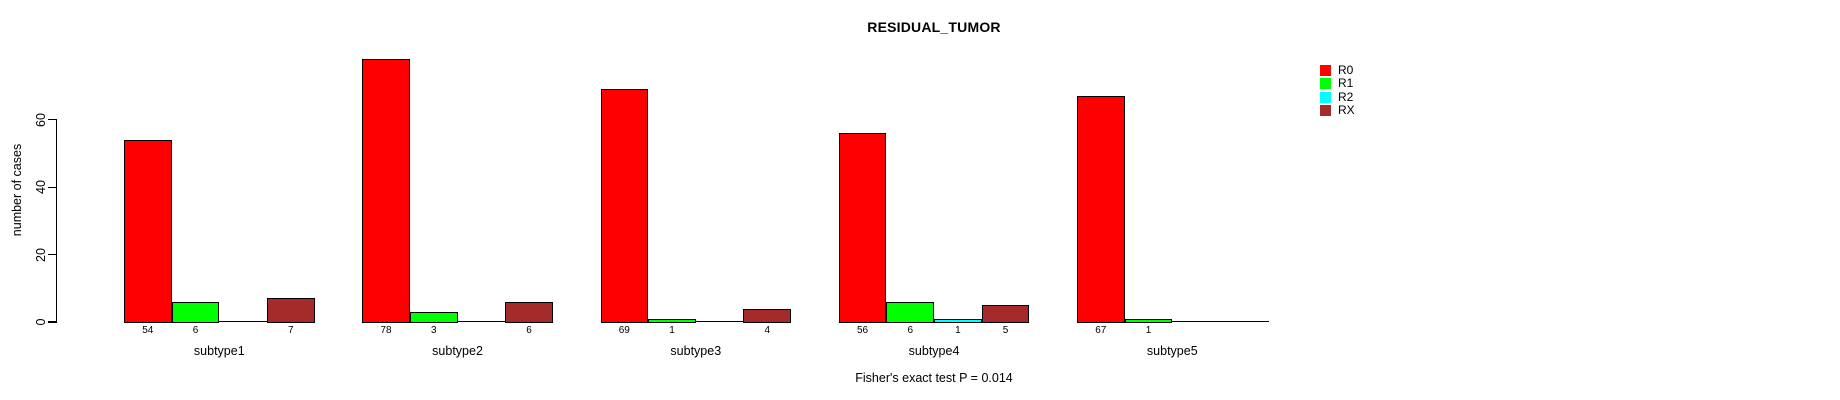 The width and height of the screenshot is (1840, 400). Describe the element at coordinates (195, 312) in the screenshot. I see `bar-R1-subtype1` at that location.